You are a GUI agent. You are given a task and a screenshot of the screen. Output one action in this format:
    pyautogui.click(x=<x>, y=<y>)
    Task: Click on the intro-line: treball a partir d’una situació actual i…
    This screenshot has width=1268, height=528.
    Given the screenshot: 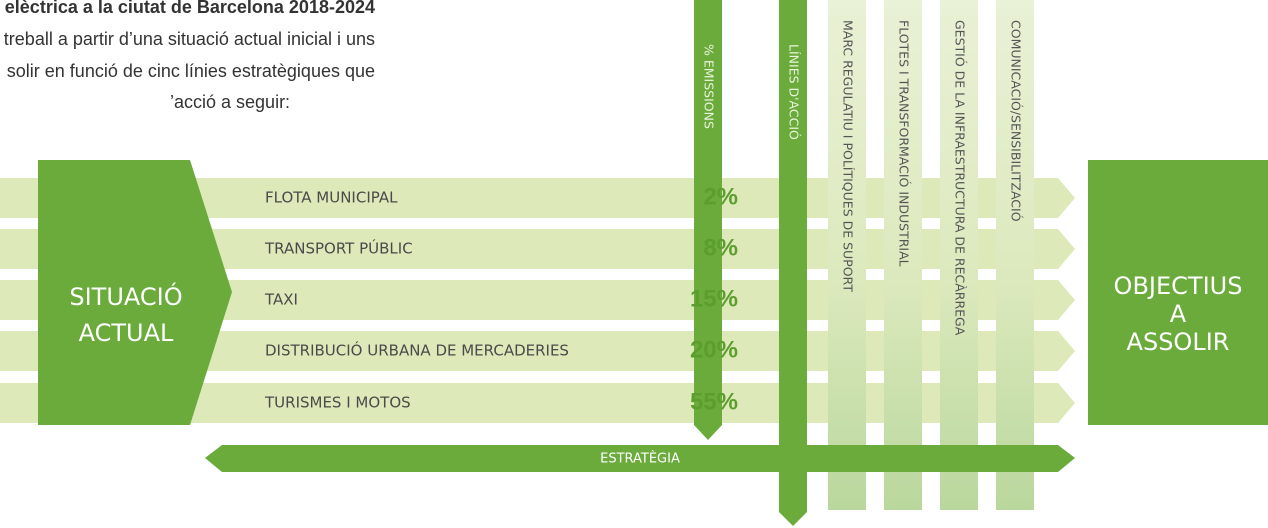 What is the action you would take?
    pyautogui.click(x=189, y=39)
    